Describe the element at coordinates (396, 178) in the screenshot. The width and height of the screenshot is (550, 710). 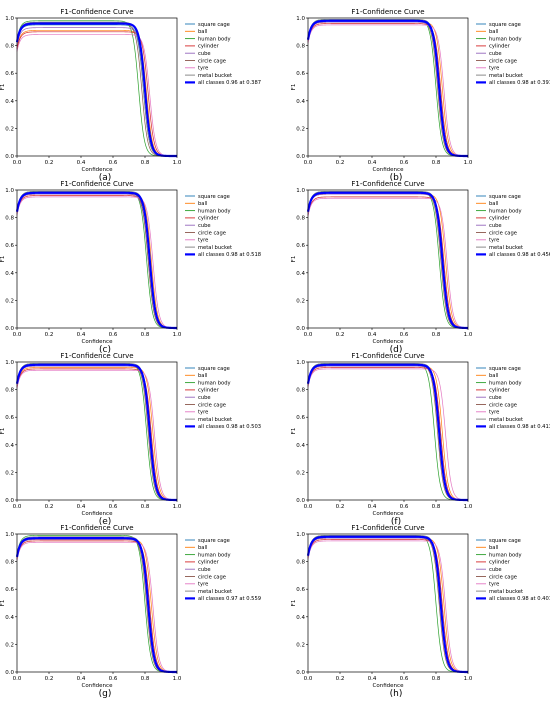
I see `panel-label: (b)` at that location.